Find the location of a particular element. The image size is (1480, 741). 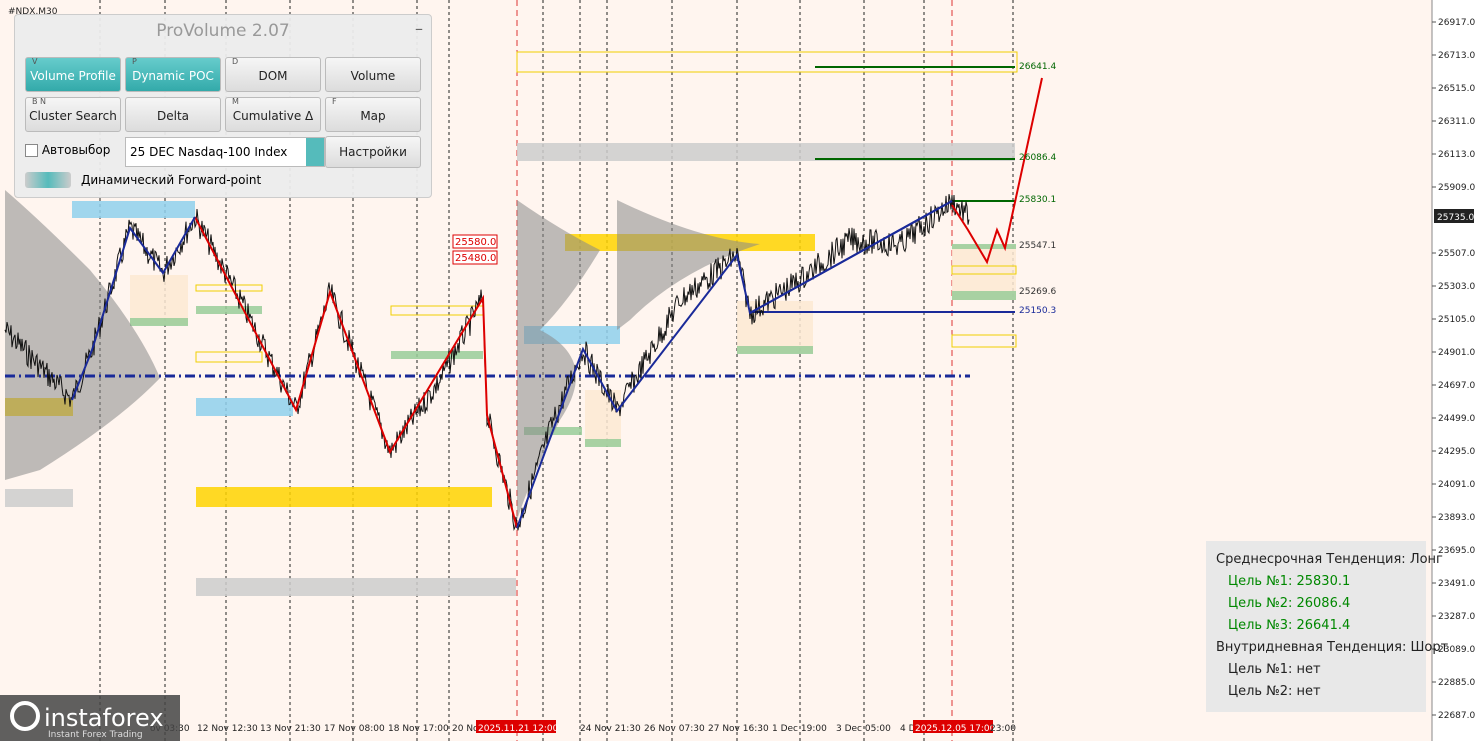

autoselect: Автовыбор is located at coordinates (67, 150).